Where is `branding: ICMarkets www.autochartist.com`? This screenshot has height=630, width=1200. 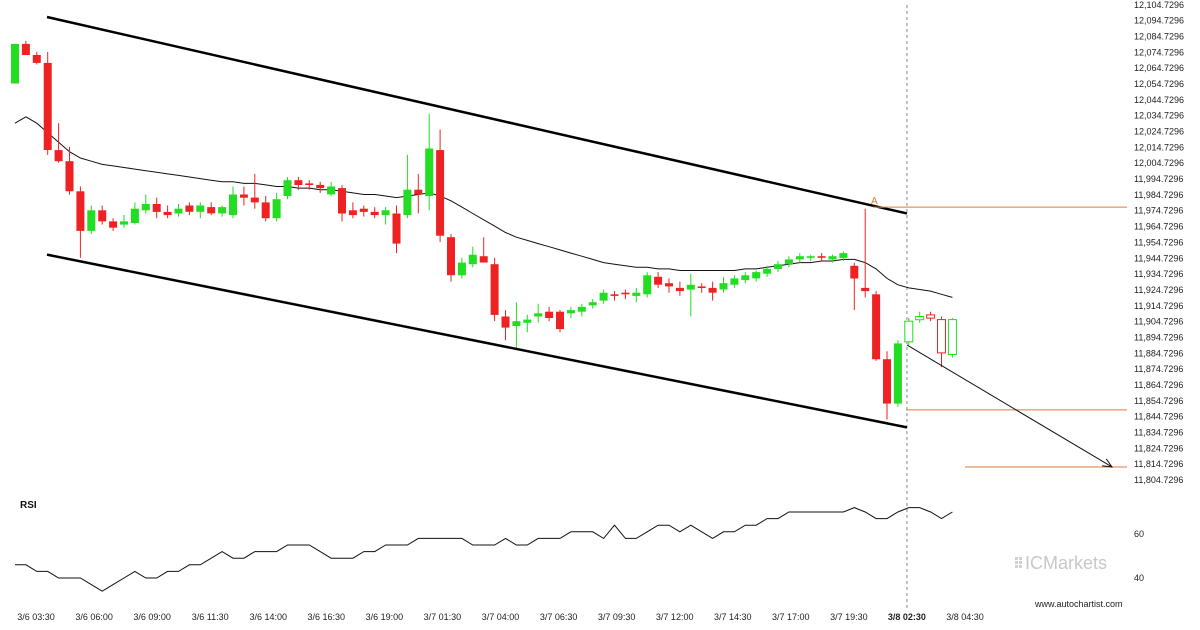
branding: ICMarkets www.autochartist.com is located at coordinates (1069, 581).